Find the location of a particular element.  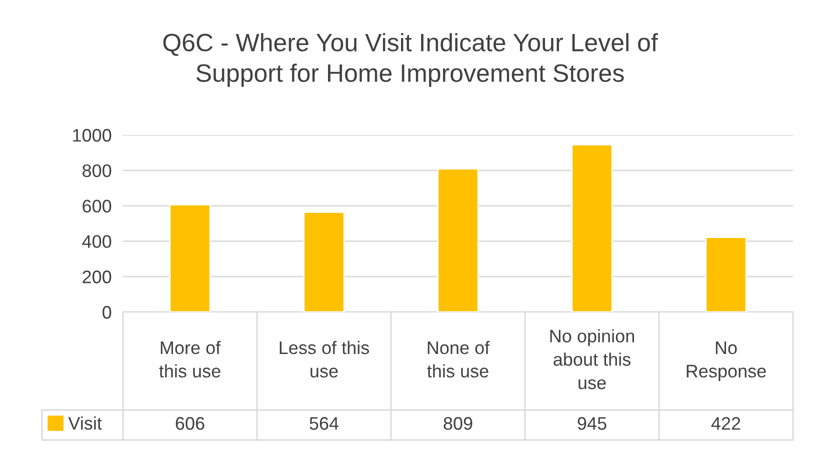

x-tick-label: No opinion about this use is located at coordinates (592, 359).